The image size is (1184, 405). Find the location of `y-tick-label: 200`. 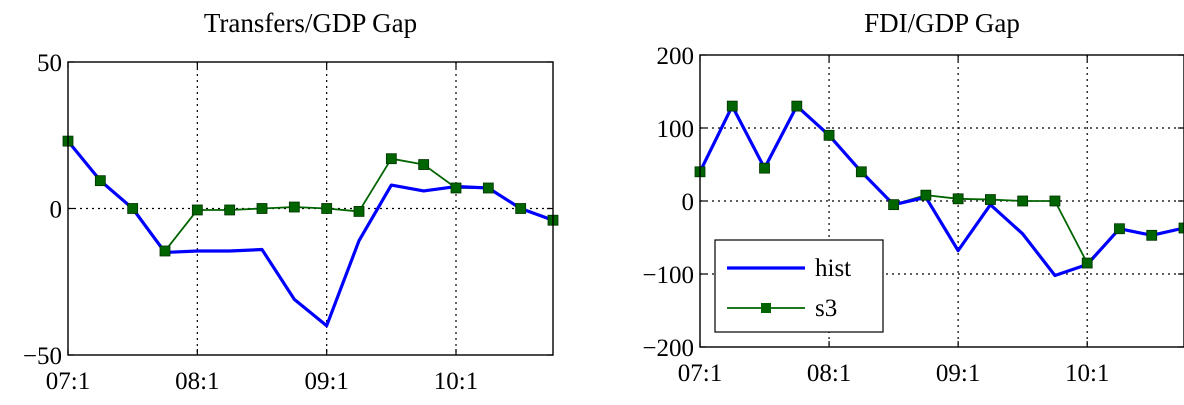

y-tick-label: 200 is located at coordinates (676, 56).